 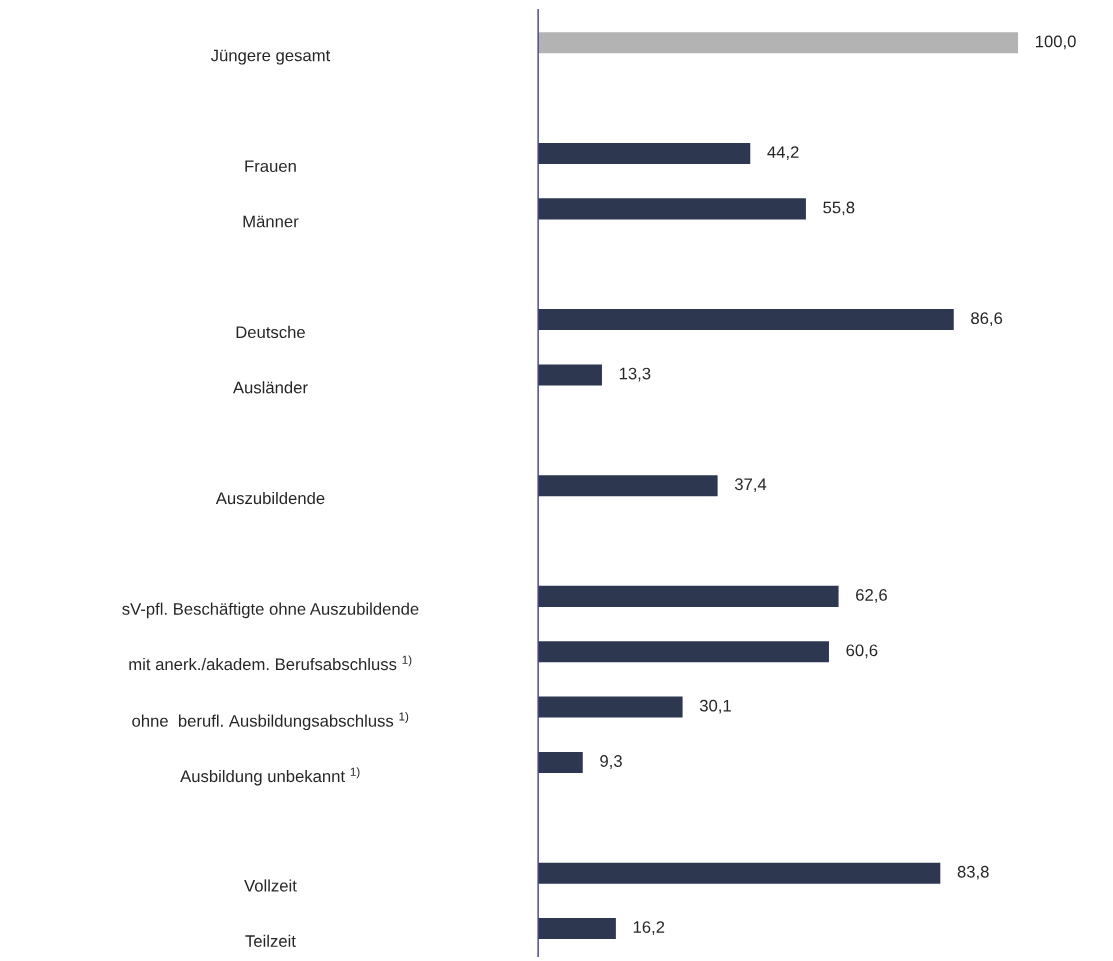 I want to click on data-label: 100,0, so click(x=1055, y=42).